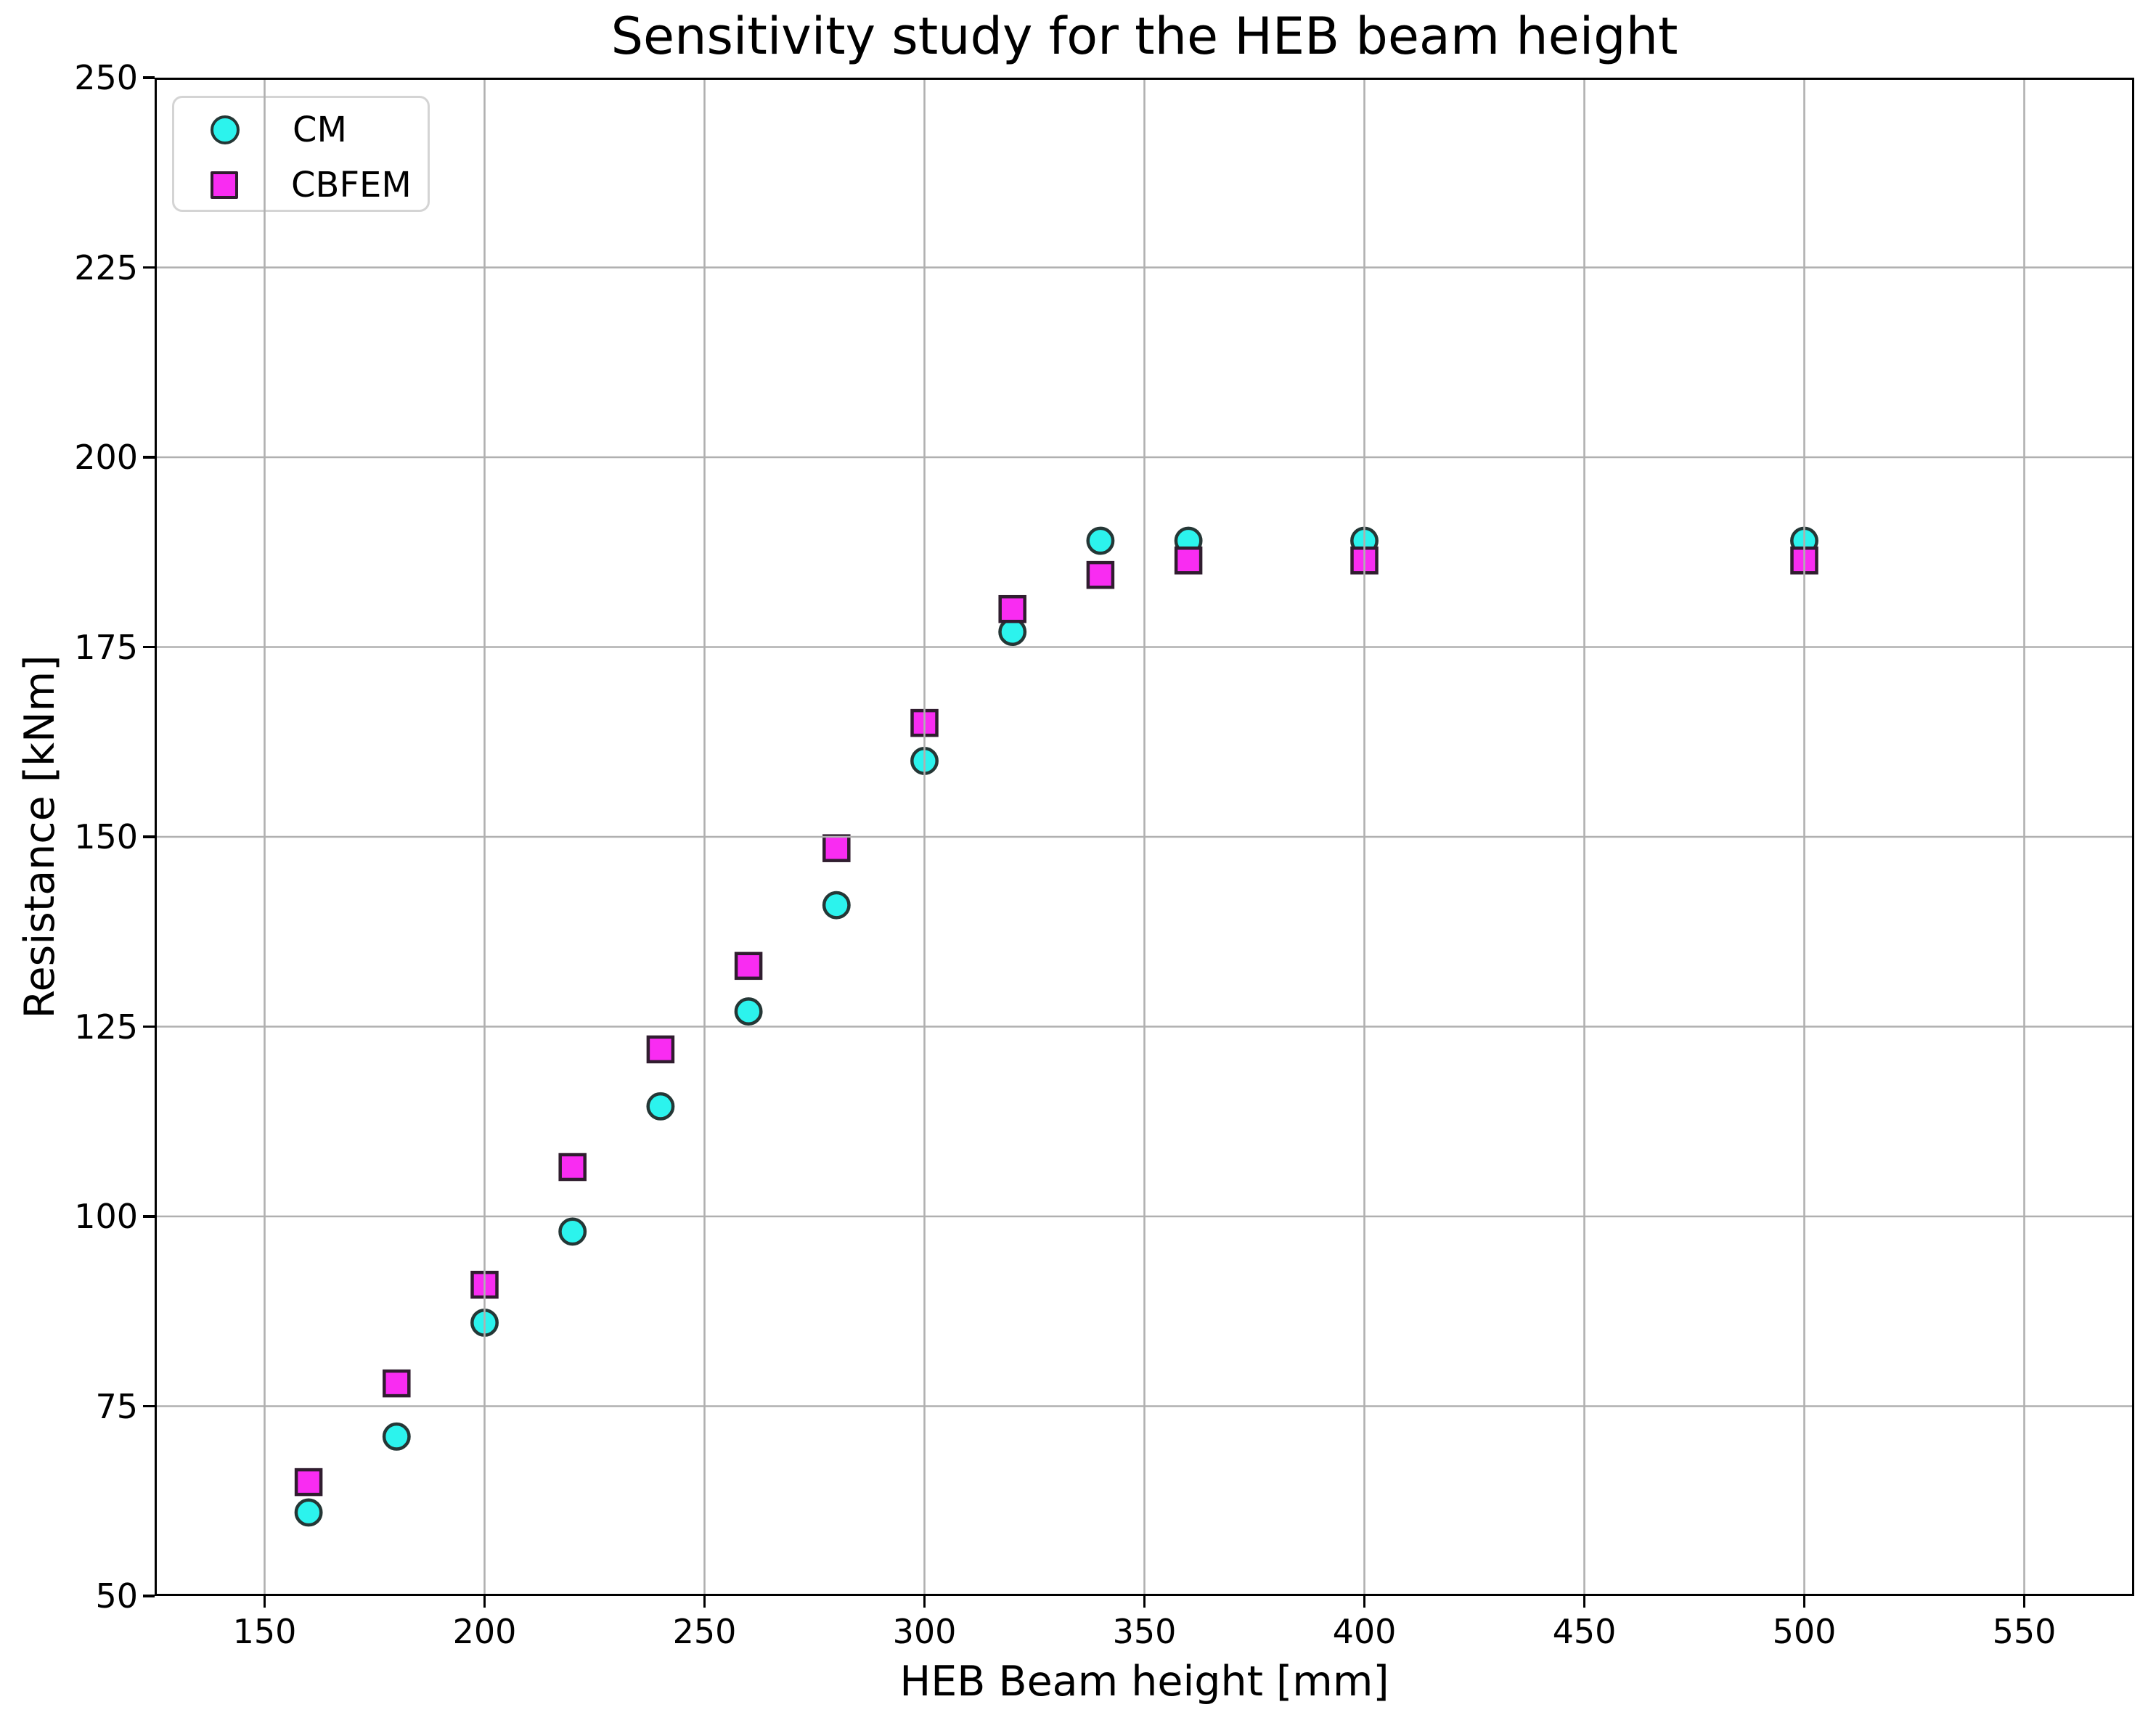 Image resolution: width=2156 pixels, height=1723 pixels. I want to click on y-tick-label: 150, so click(106, 836).